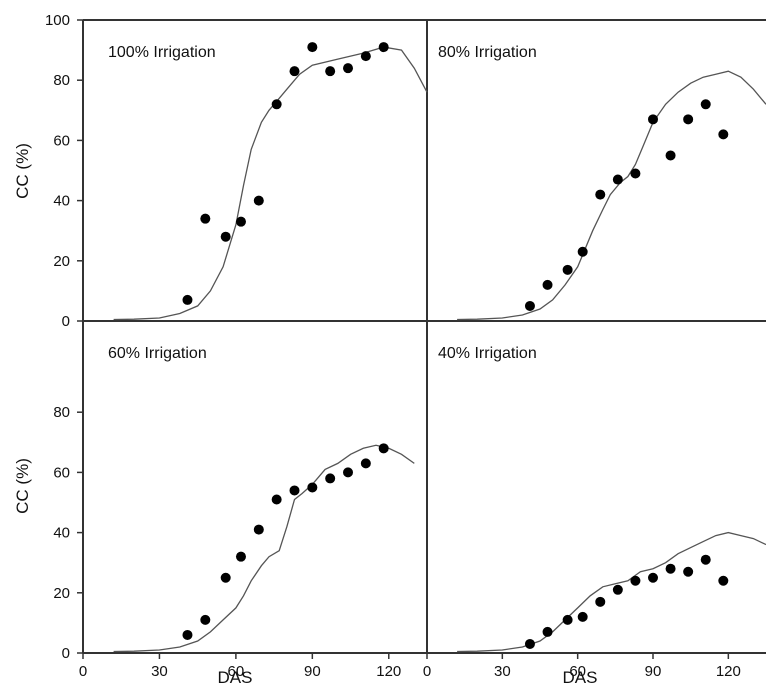 The height and width of the screenshot is (689, 766). I want to click on panel-title-60: 60% Irrigation, so click(157, 353).